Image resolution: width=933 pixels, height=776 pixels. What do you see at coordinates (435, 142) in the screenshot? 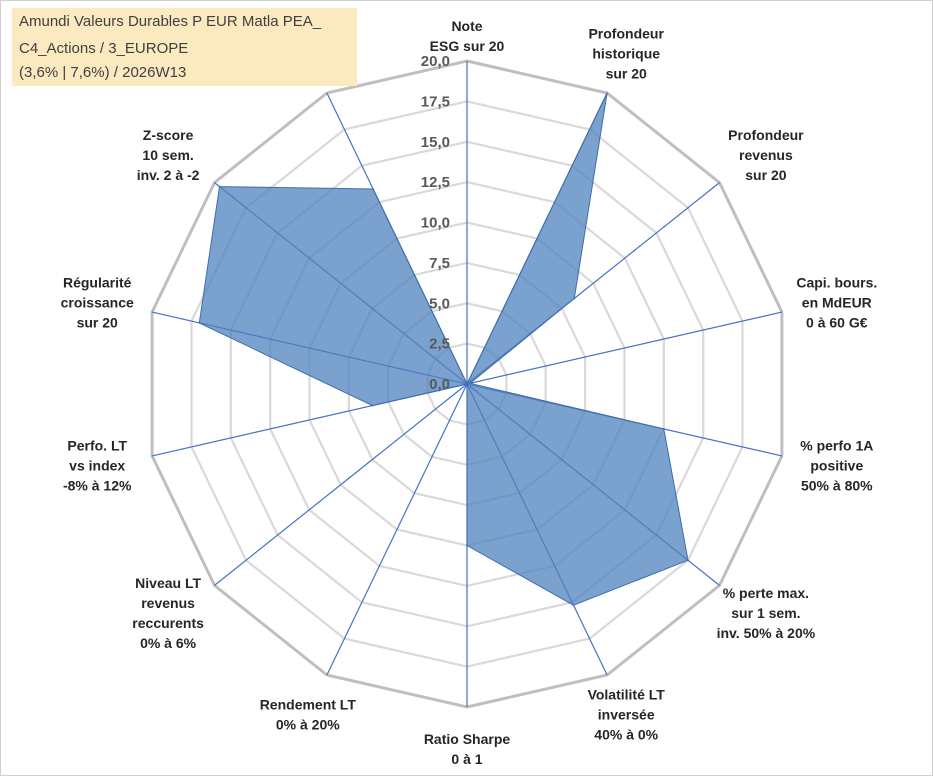
I see `tick-label: 15,0` at bounding box center [435, 142].